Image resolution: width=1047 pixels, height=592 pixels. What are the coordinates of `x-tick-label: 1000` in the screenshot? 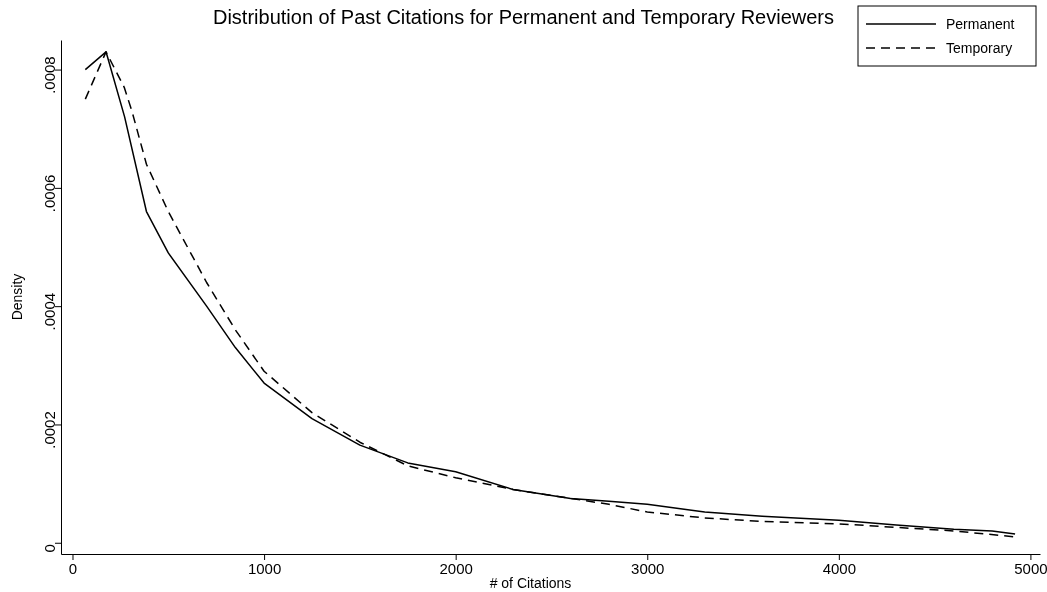 It's located at (264, 568).